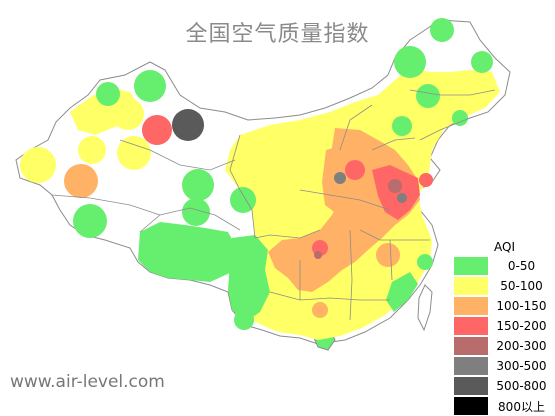  I want to click on unhealthy-spot-xinjiang, so click(157, 130).